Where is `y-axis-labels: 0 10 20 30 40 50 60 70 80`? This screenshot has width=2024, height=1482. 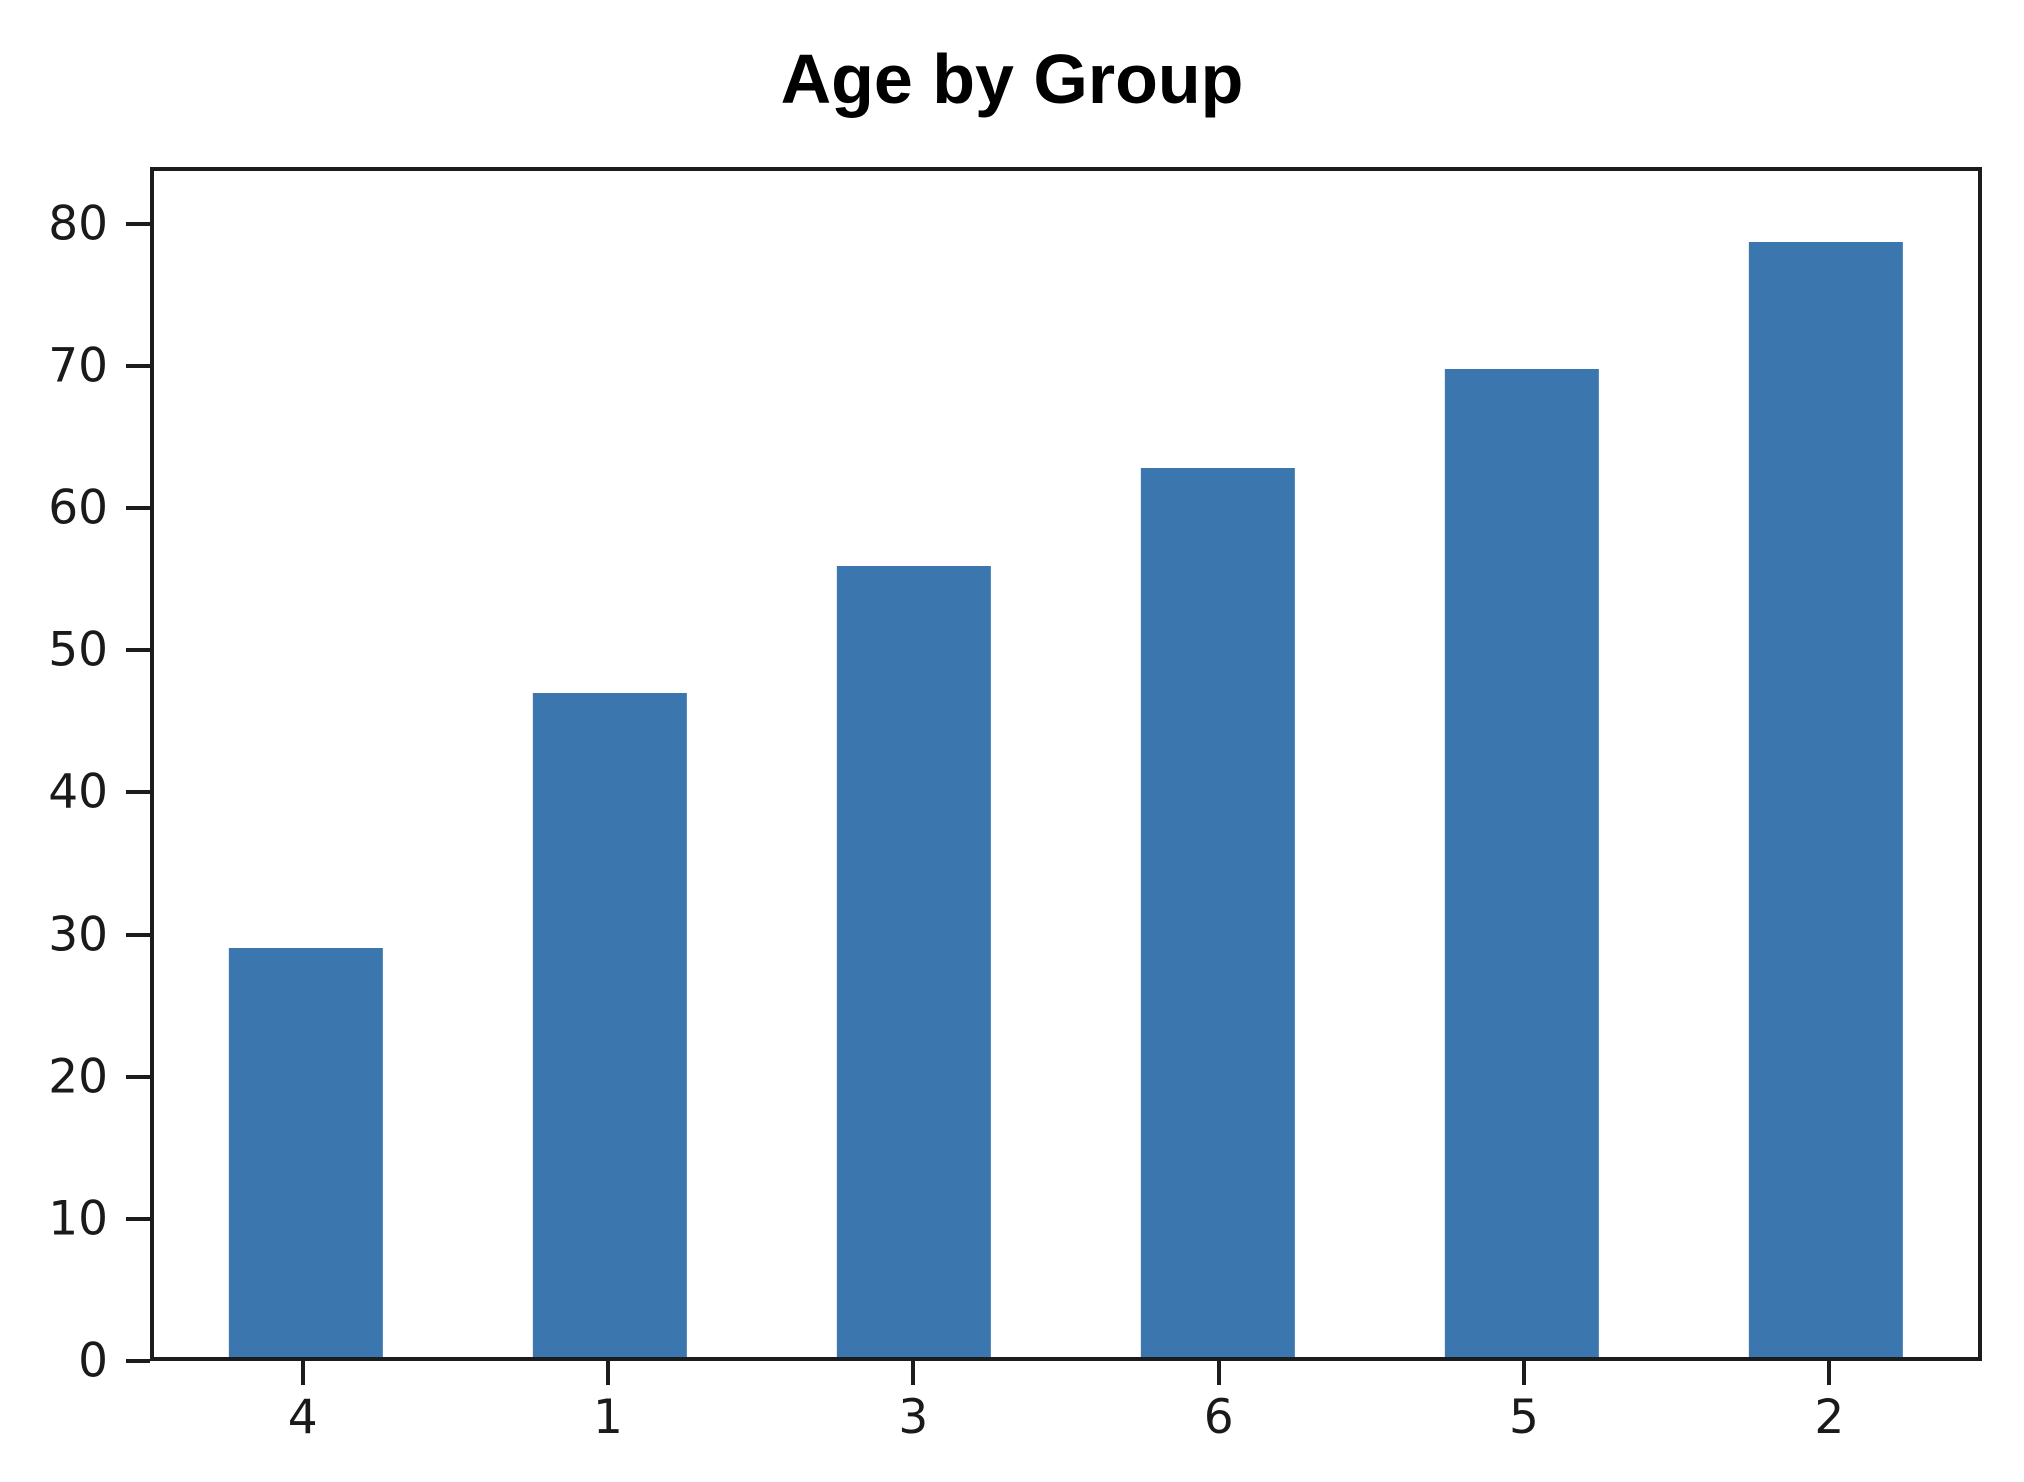 y-axis-labels: 0 10 20 30 40 50 60 70 80 is located at coordinates (58, 775).